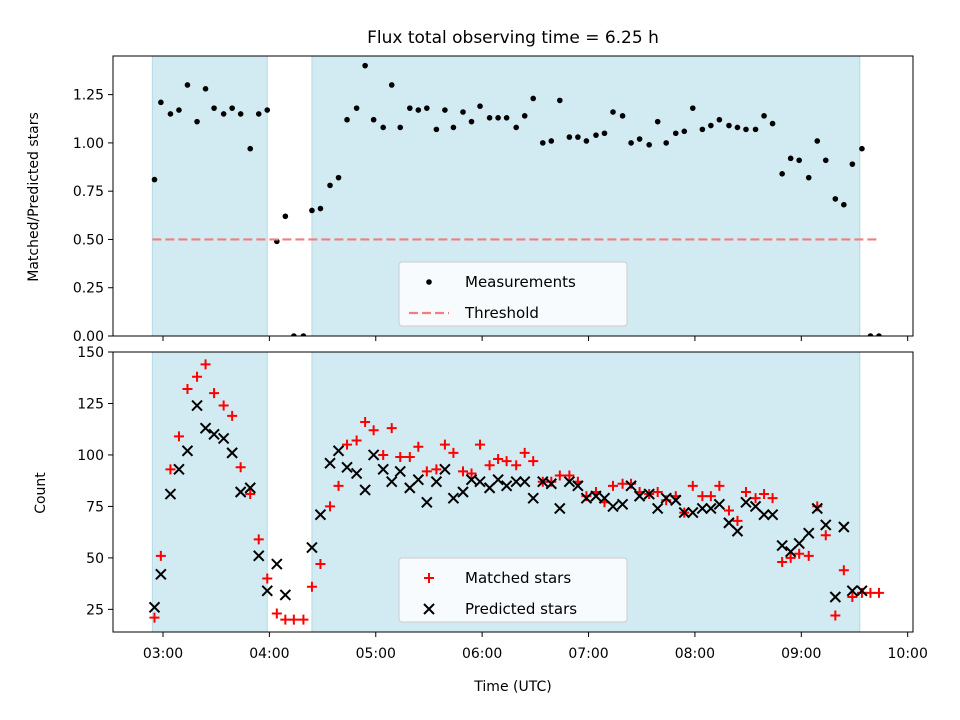  Describe the element at coordinates (88, 240) in the screenshot. I see `y-tick-label: 0.50` at that location.